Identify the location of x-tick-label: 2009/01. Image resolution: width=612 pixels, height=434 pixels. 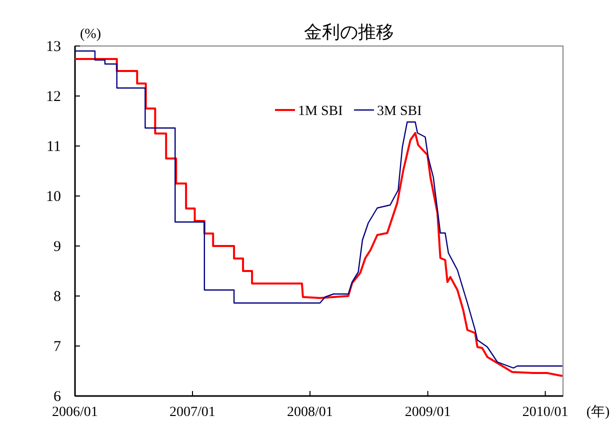
(427, 412).